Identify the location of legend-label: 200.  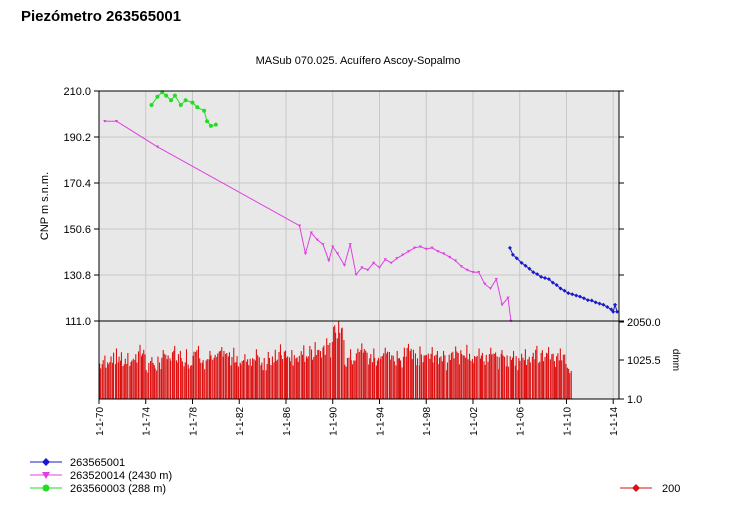
(671, 489).